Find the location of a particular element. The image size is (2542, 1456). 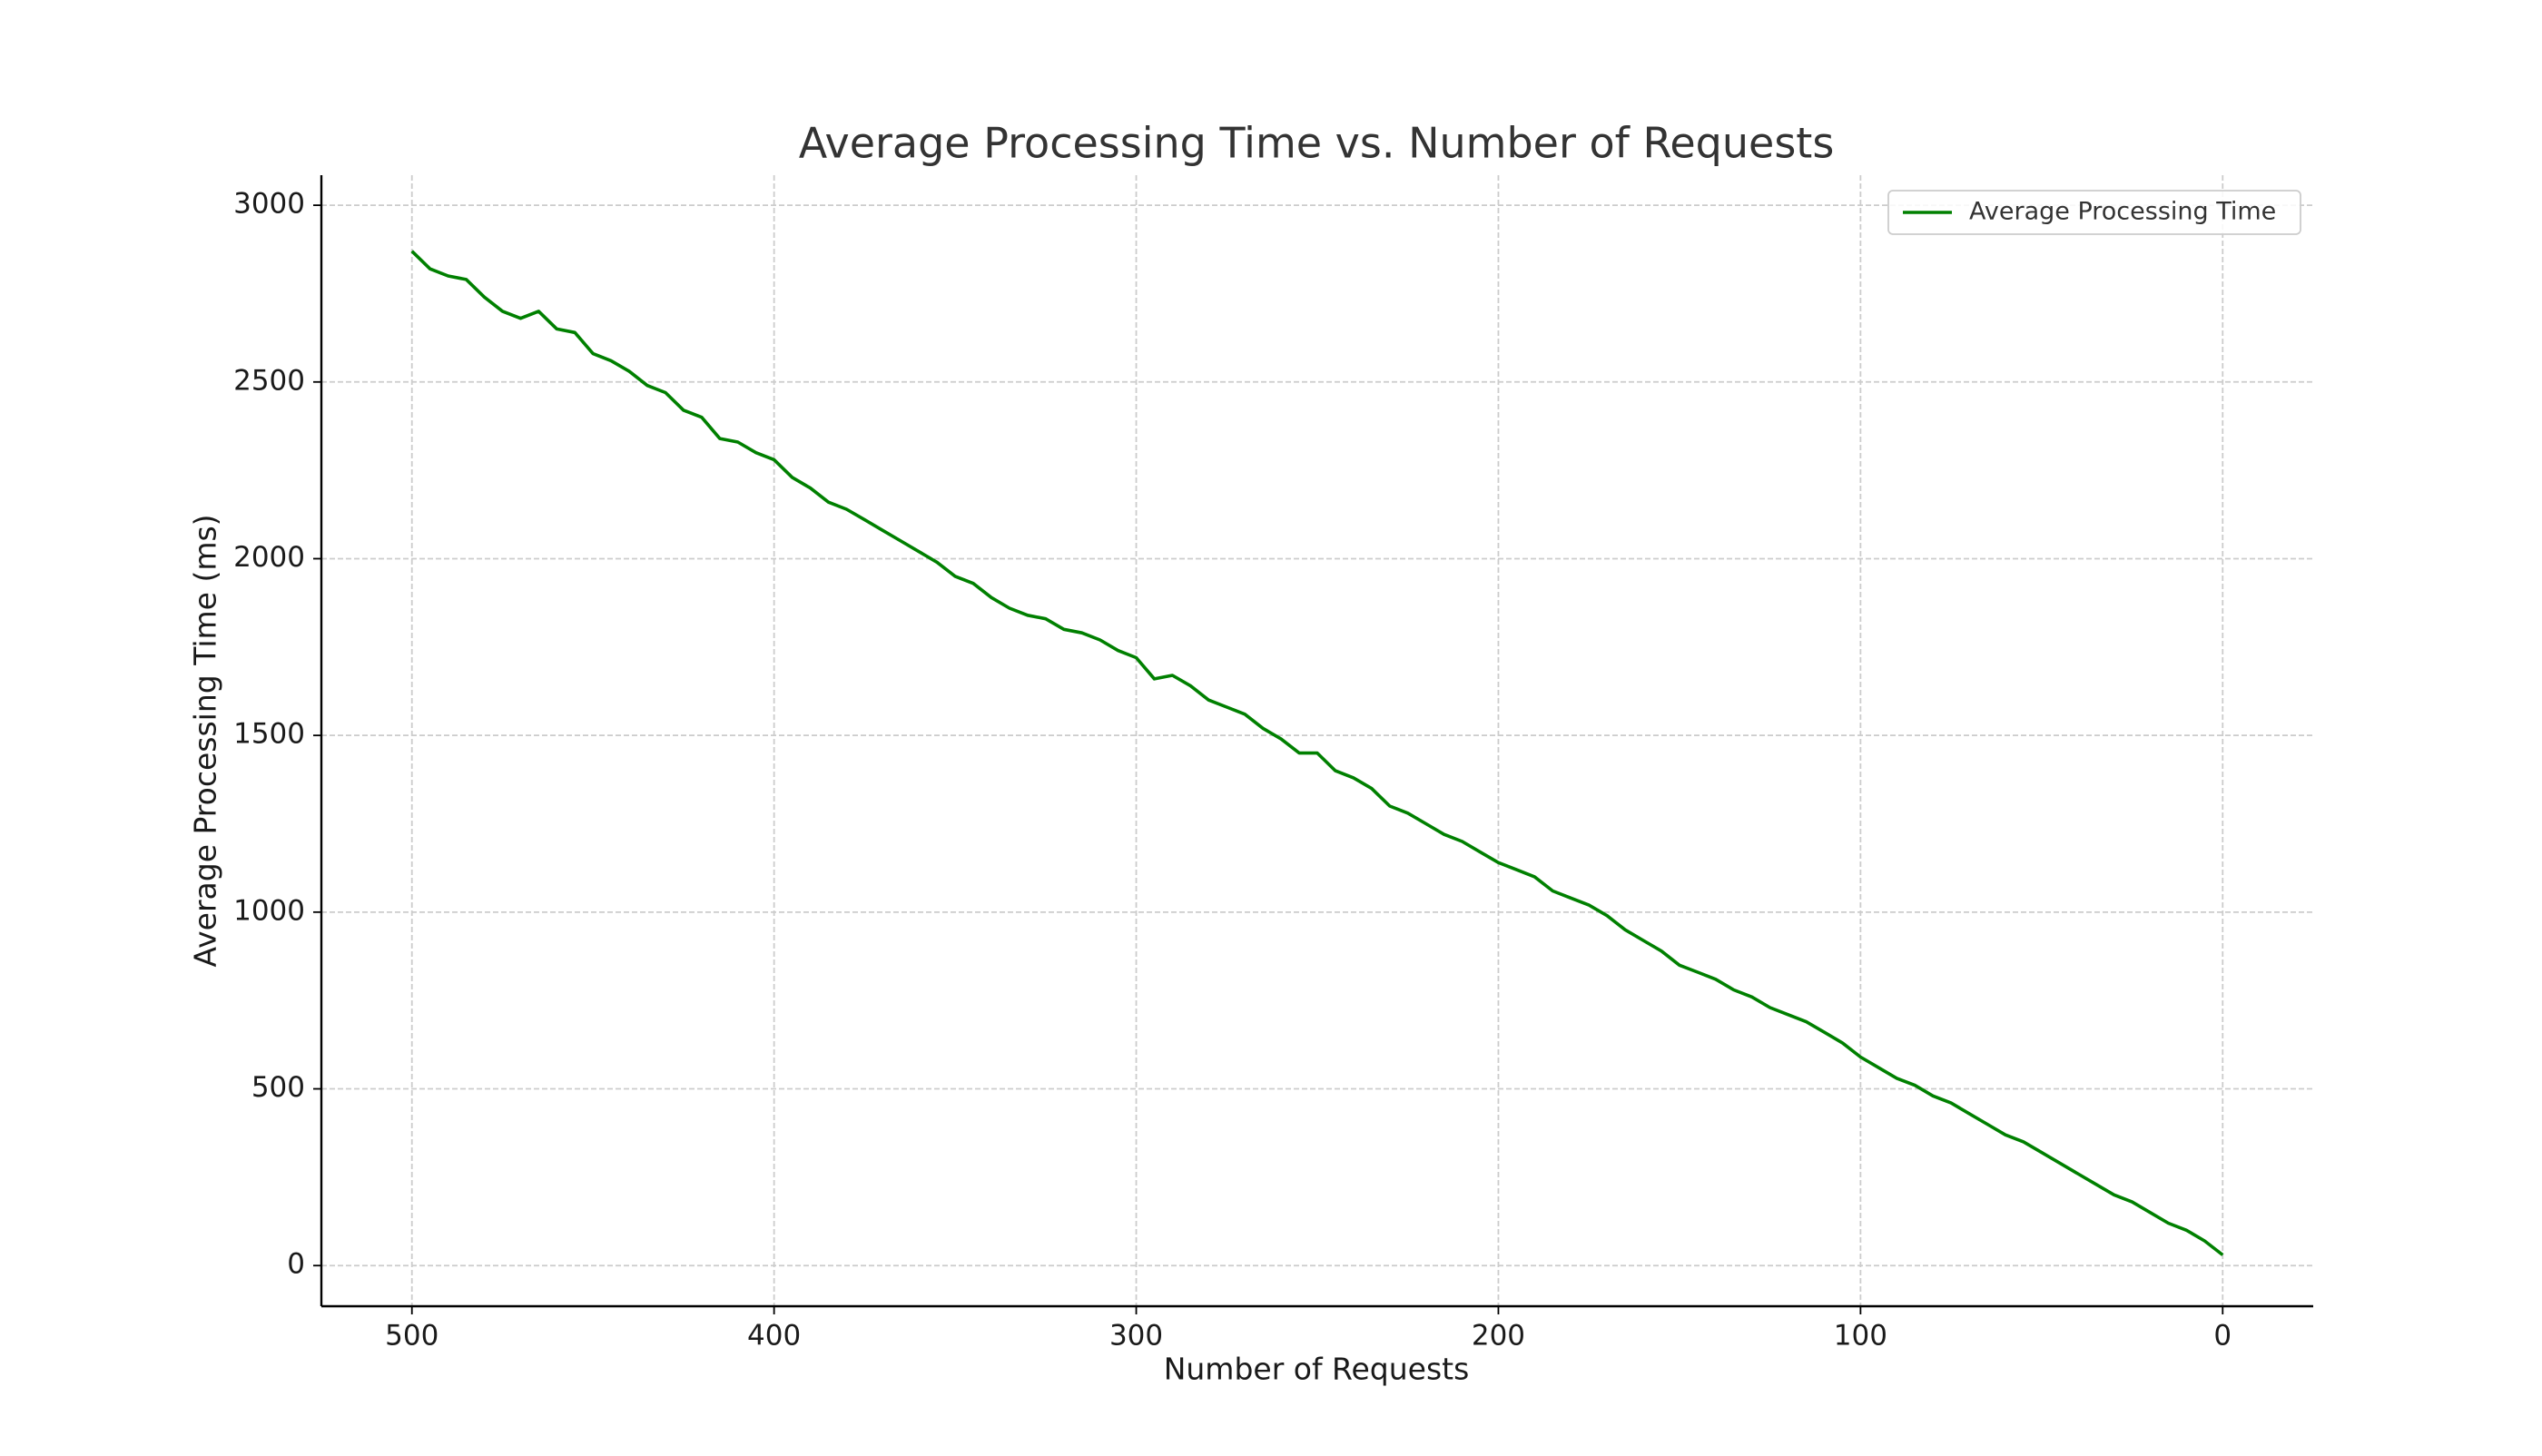

y-tick-label: 2000 is located at coordinates (269, 557).